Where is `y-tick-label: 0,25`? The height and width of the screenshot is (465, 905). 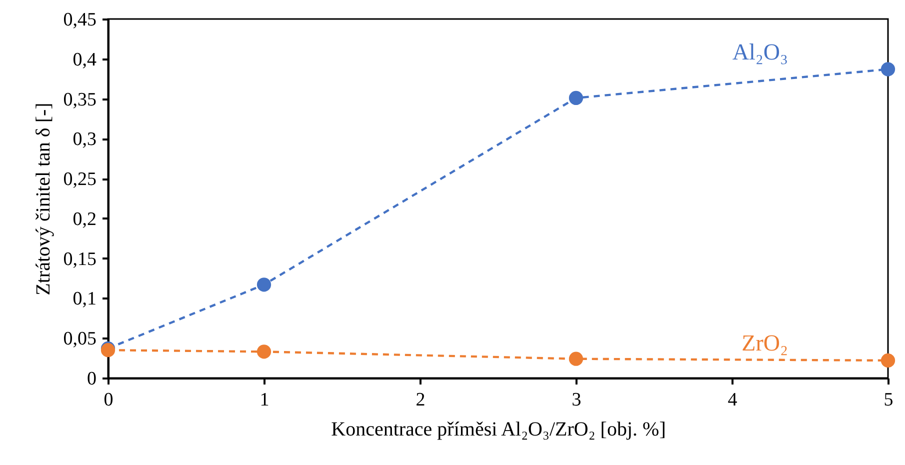 y-tick-label: 0,25 is located at coordinates (79, 179).